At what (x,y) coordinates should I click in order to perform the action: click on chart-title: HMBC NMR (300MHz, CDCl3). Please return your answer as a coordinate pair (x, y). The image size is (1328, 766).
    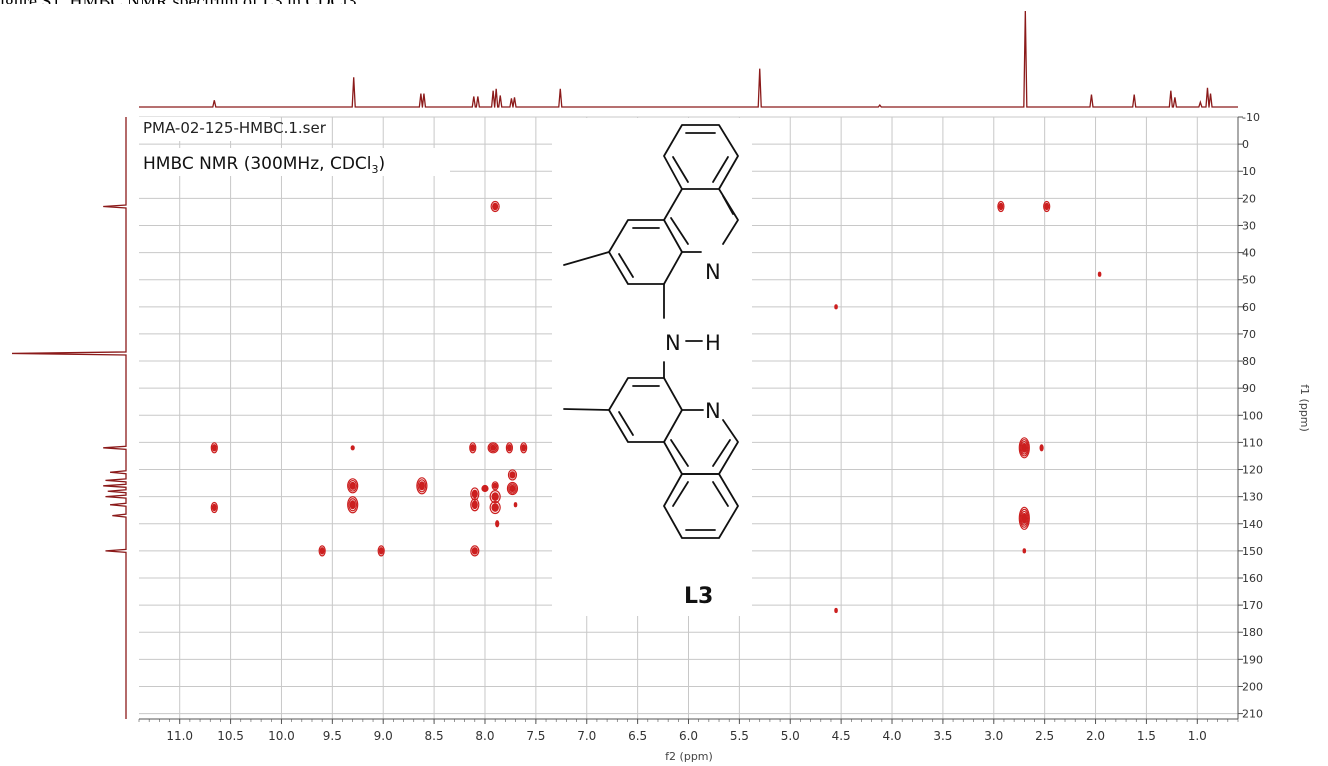
    Looking at the image, I should click on (264, 165).